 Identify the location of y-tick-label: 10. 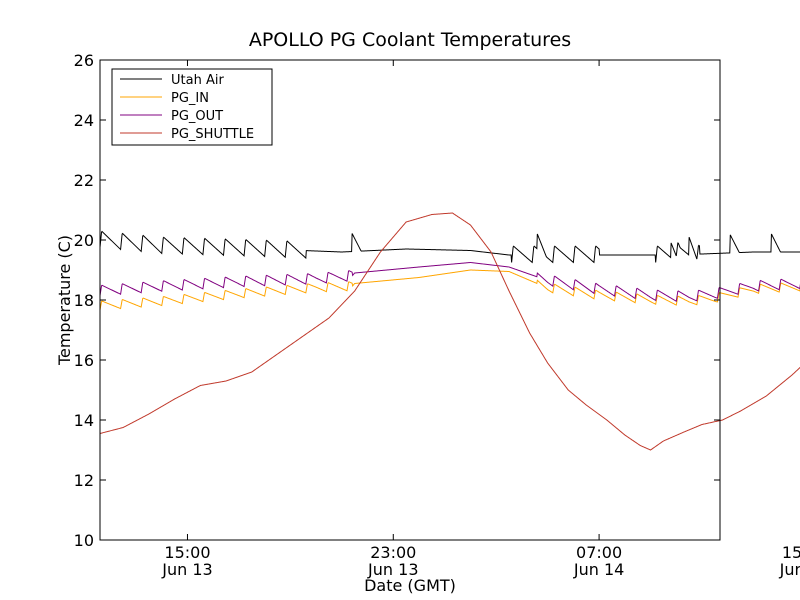
(84, 540).